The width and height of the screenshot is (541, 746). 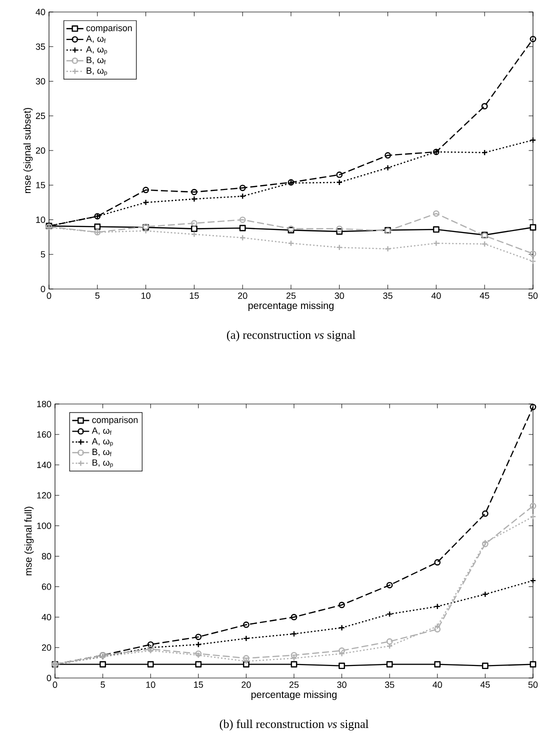 What do you see at coordinates (46, 586) in the screenshot?
I see `y-tick-label: 60` at bounding box center [46, 586].